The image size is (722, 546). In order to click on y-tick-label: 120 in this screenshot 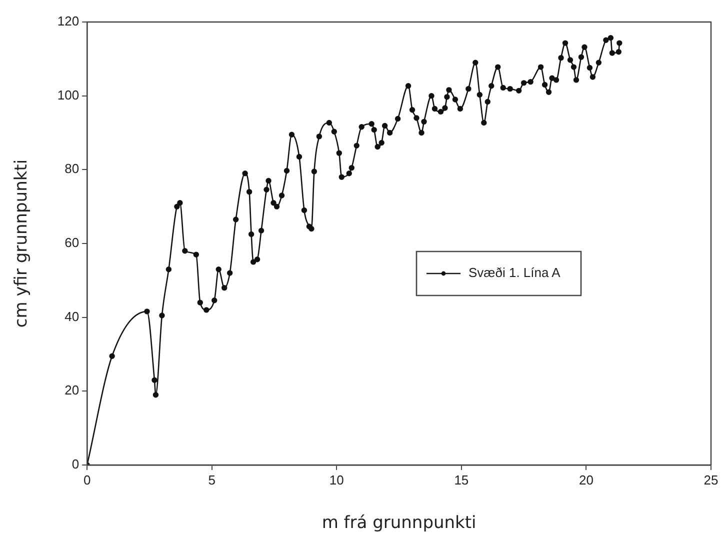, I will do `click(68, 21)`.